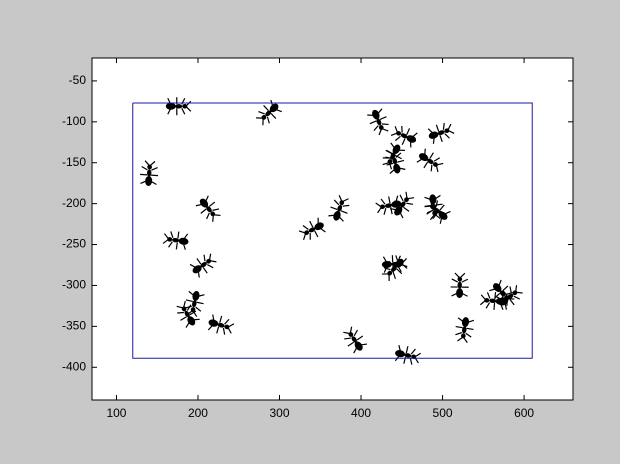 The height and width of the screenshot is (464, 620). I want to click on y-tick-label: -200, so click(74, 203).